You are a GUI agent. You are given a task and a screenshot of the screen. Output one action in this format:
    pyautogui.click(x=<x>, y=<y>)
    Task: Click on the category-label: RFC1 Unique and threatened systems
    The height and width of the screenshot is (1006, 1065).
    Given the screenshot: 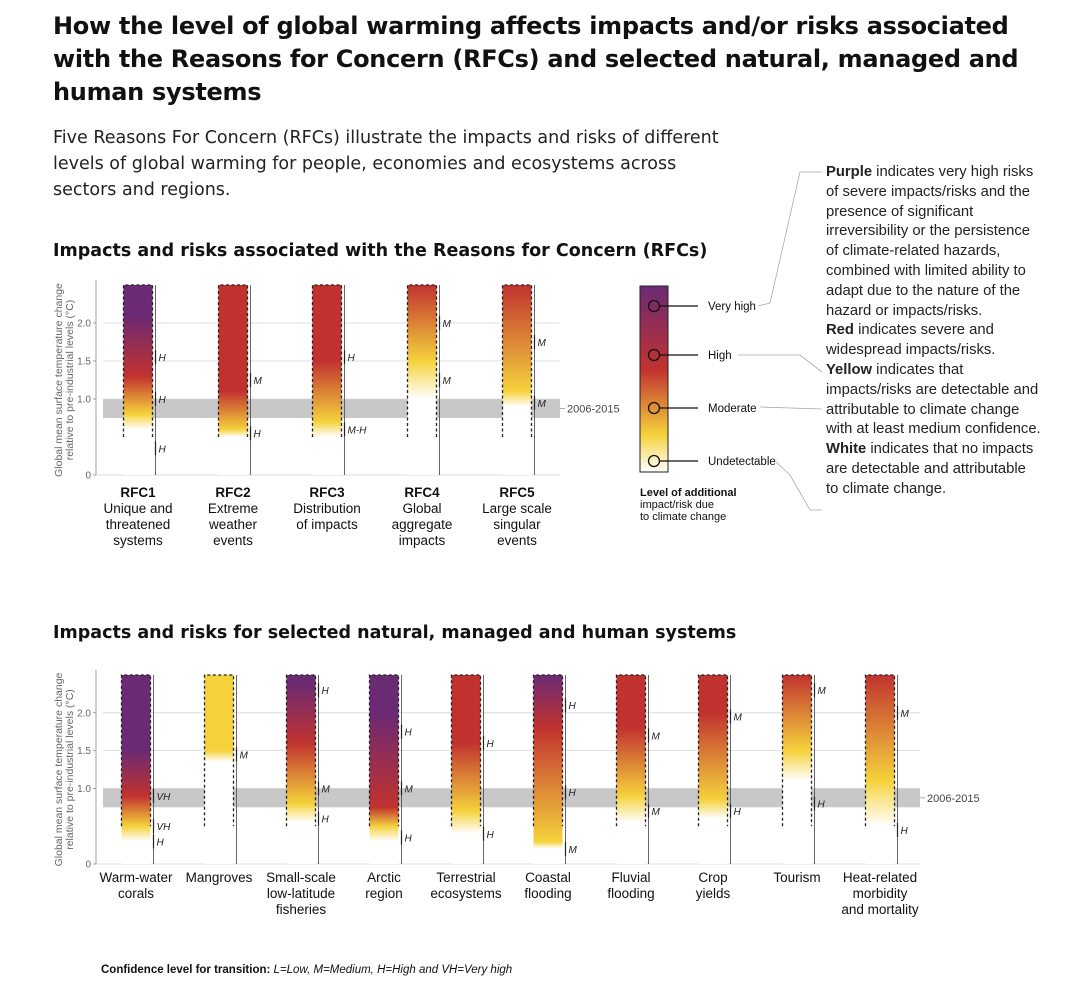 What is the action you would take?
    pyautogui.click(x=137, y=516)
    